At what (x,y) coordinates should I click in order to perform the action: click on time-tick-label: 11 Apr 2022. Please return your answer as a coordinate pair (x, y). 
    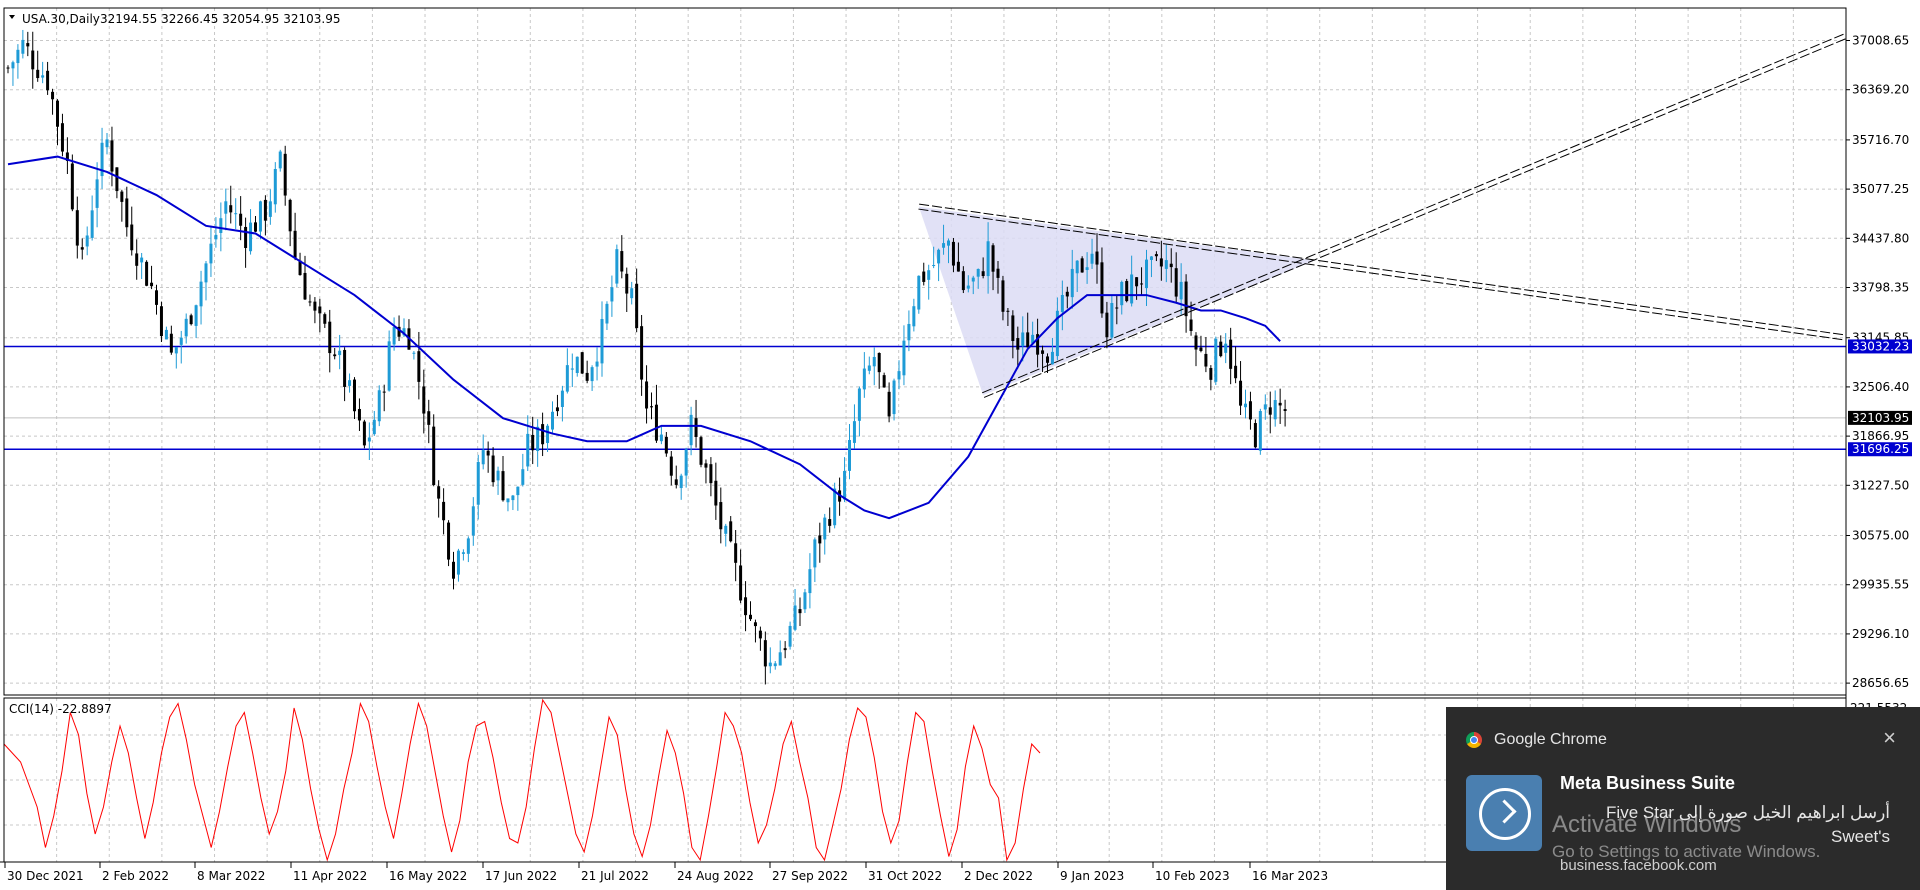
    Looking at the image, I should click on (330, 876).